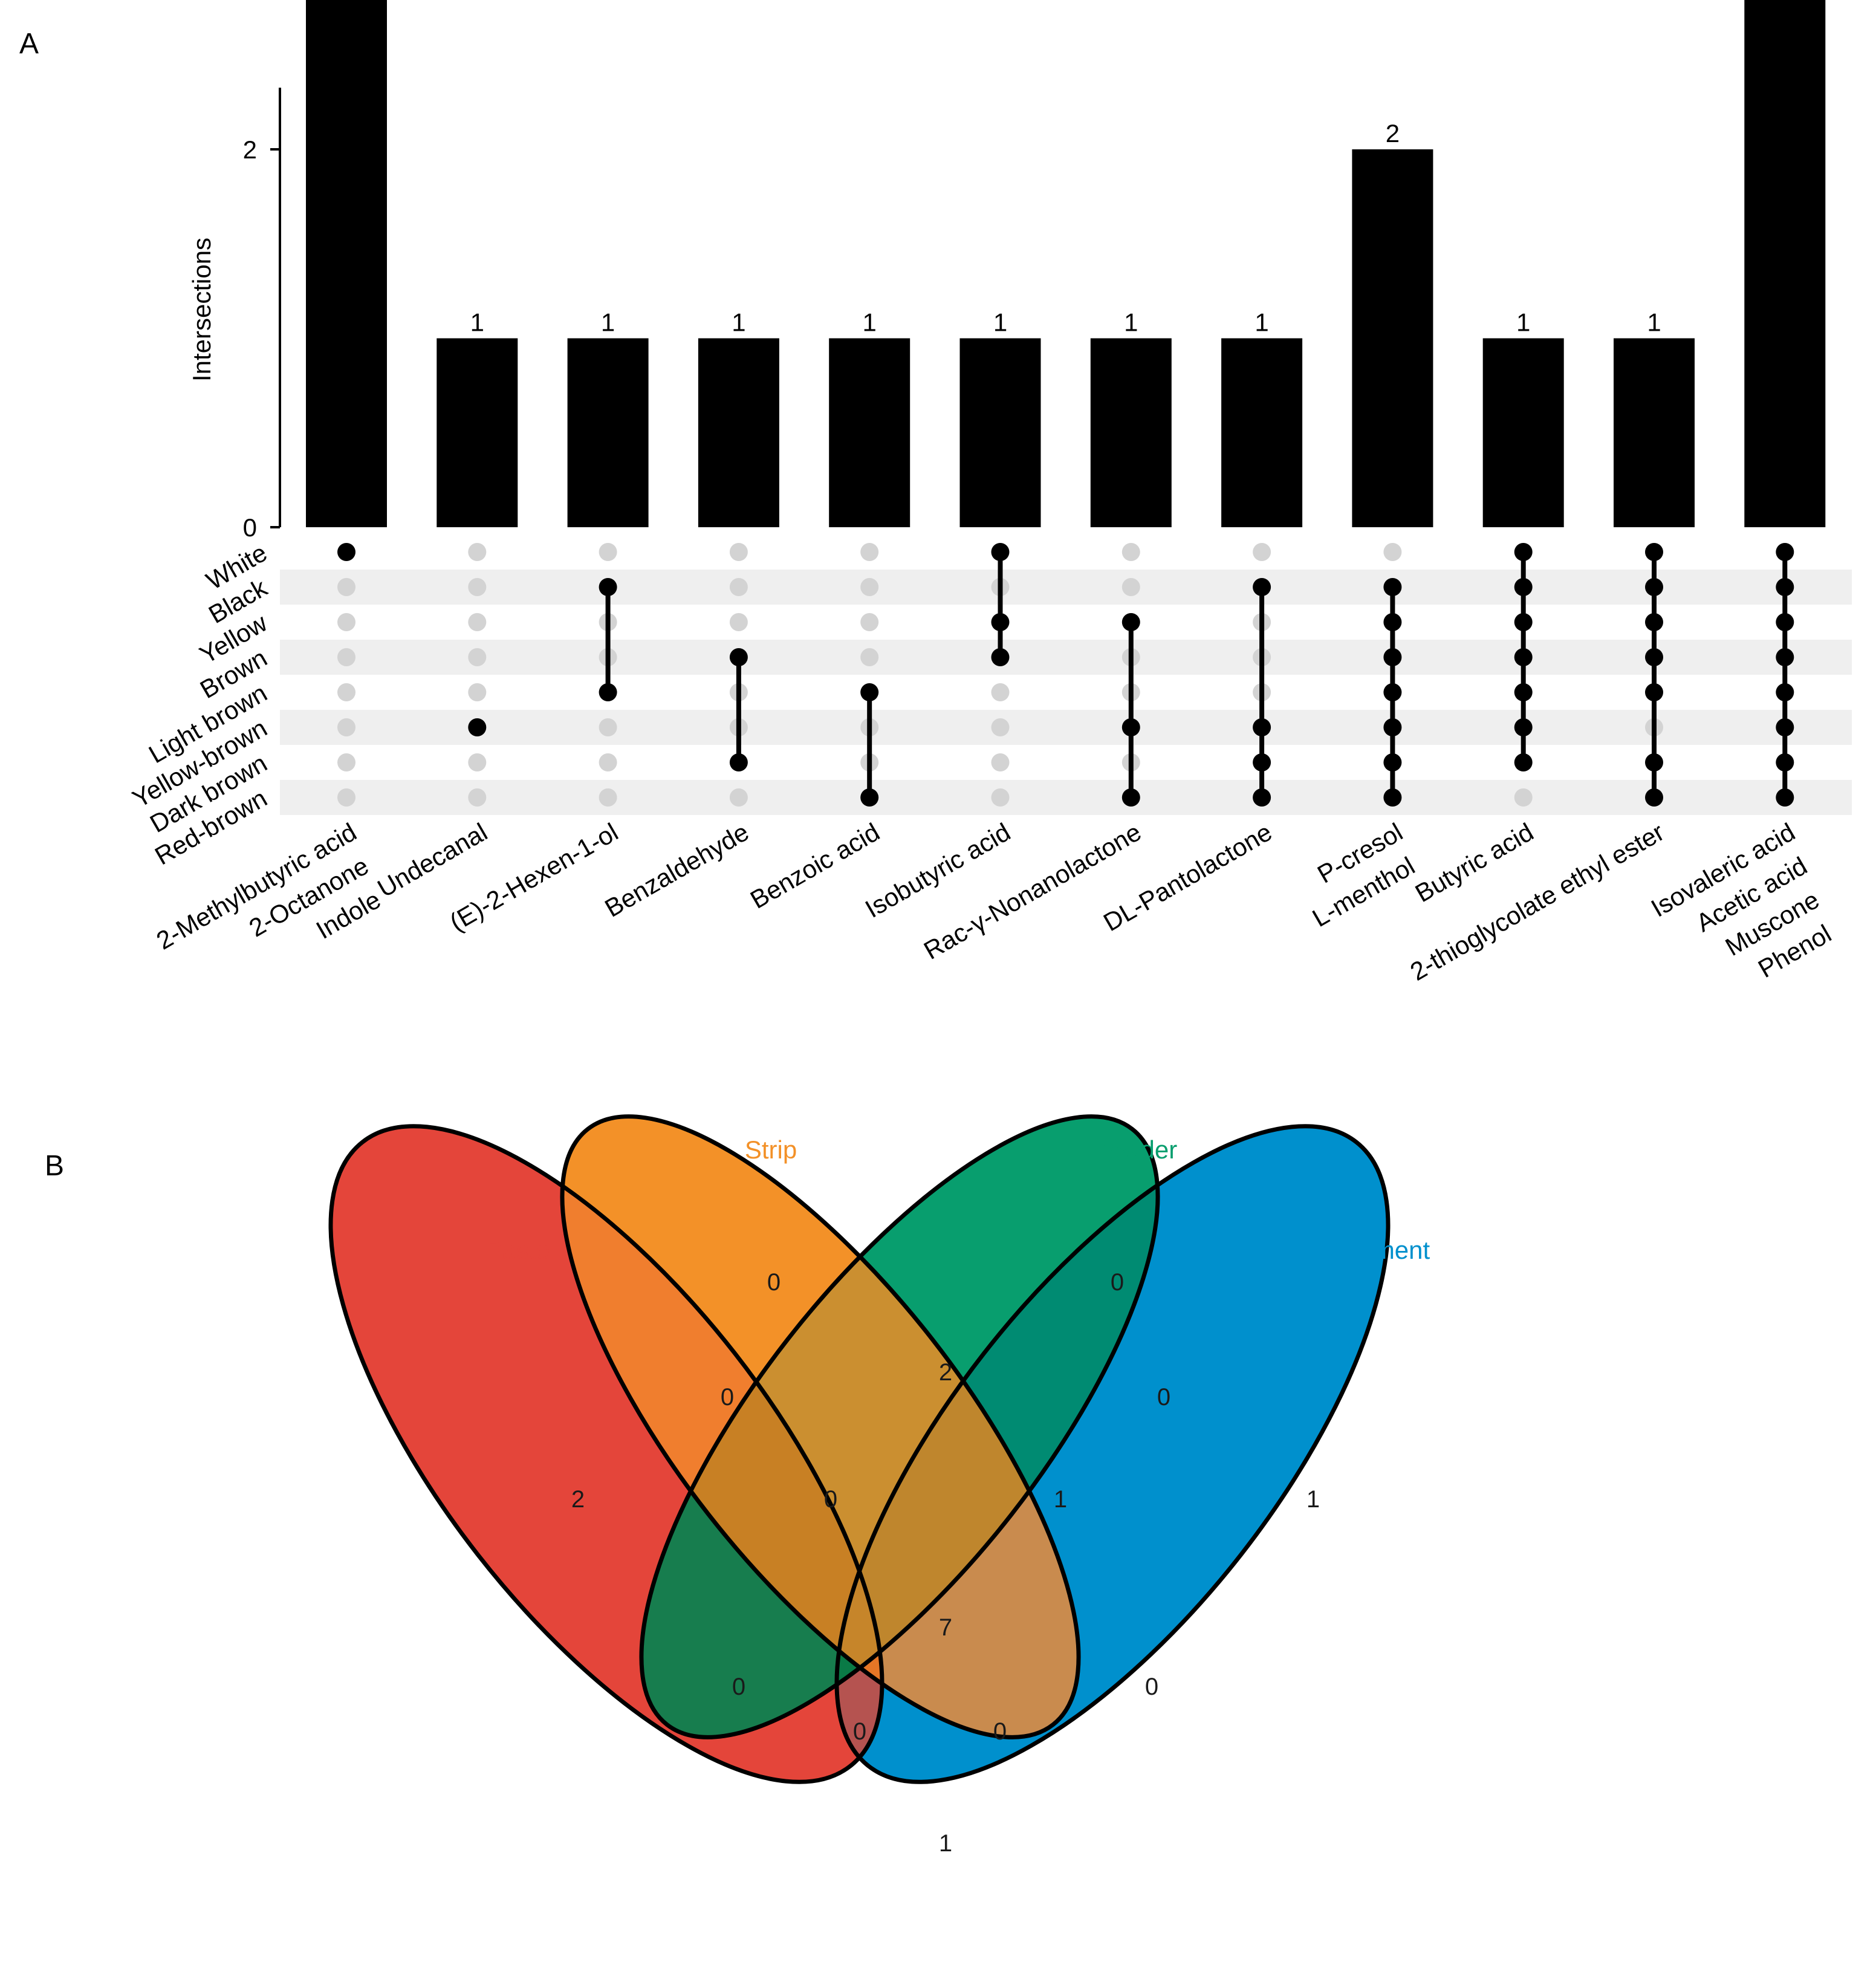  I want to click on powder-outline, so click(899, 1426).